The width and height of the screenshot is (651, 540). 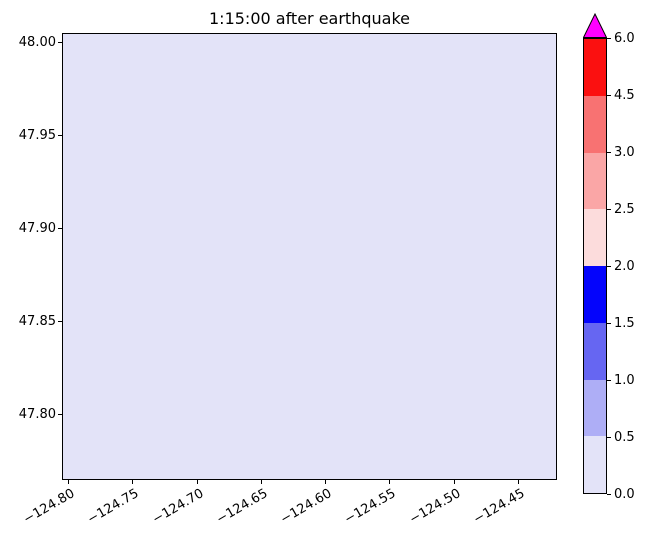 I want to click on colorbar-tick-label: 4.5, so click(x=624, y=95).